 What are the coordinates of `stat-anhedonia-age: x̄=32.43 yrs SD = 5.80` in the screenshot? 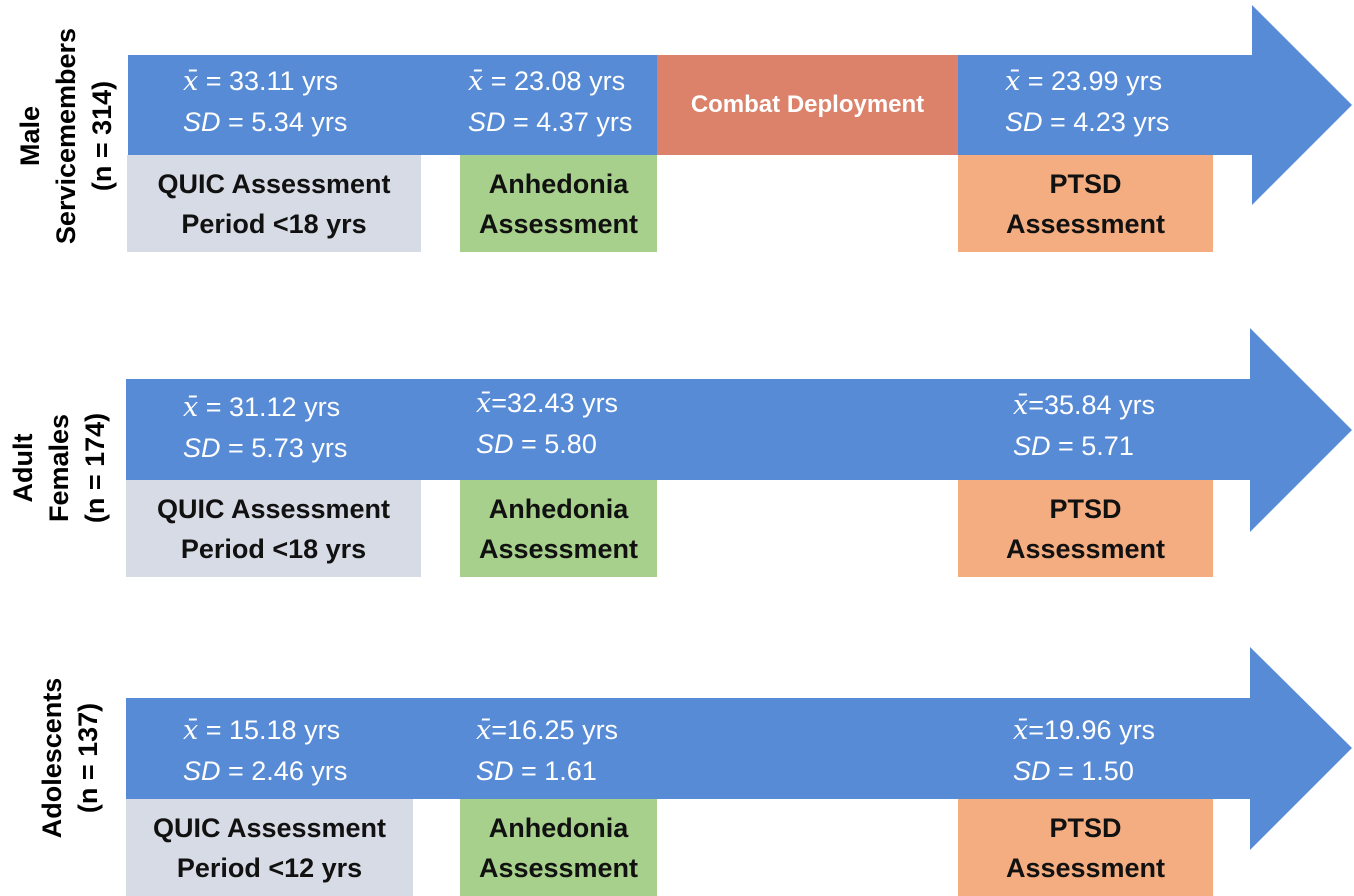 It's located at (547, 423).